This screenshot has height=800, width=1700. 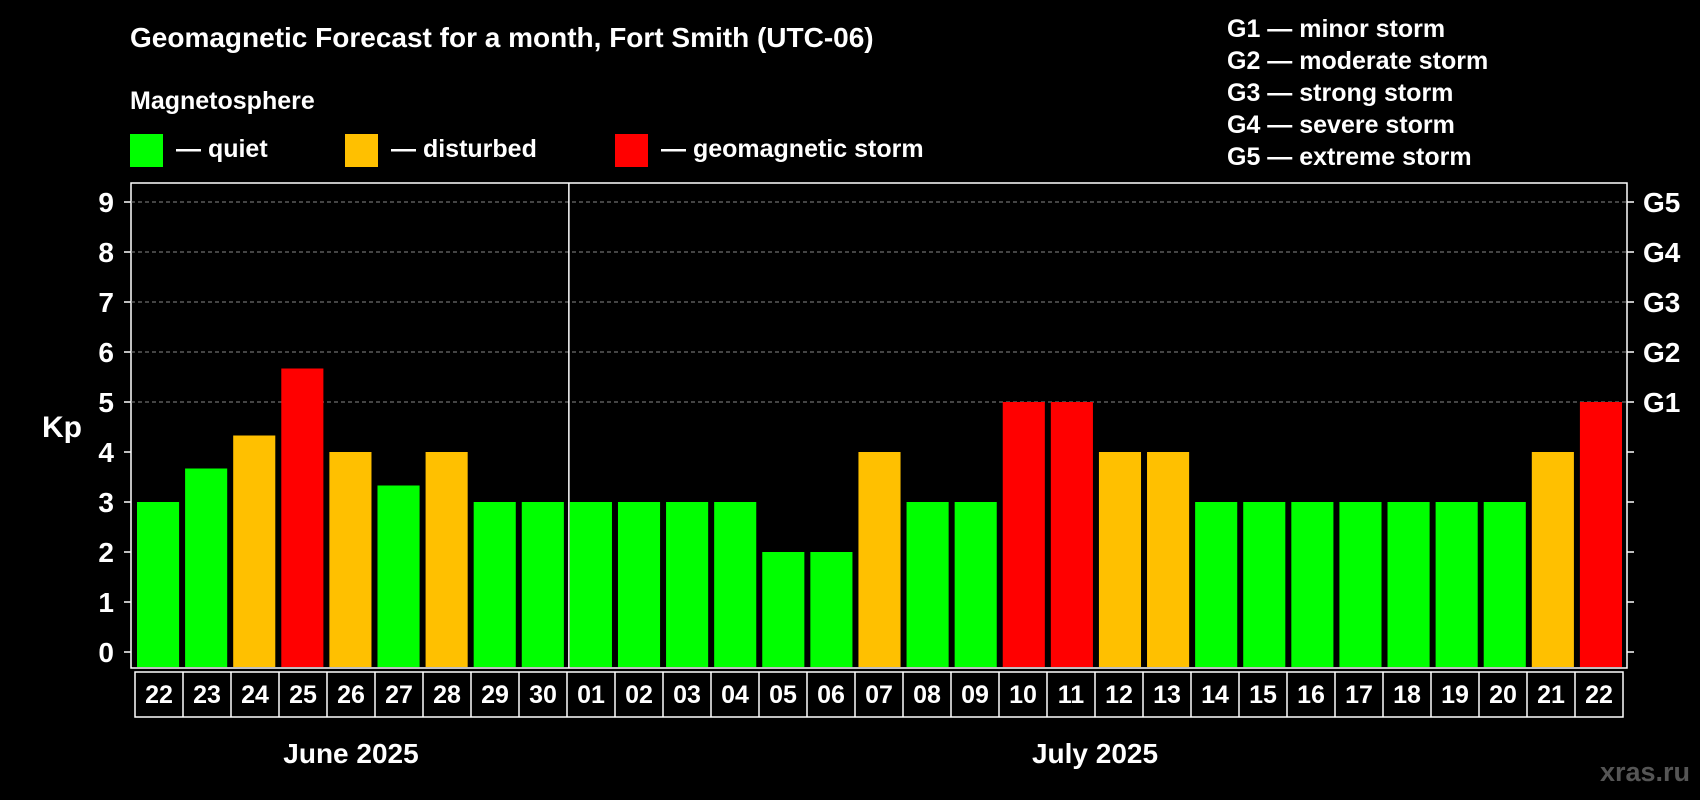 What do you see at coordinates (735, 695) in the screenshot?
I see `date-label-12: 04` at bounding box center [735, 695].